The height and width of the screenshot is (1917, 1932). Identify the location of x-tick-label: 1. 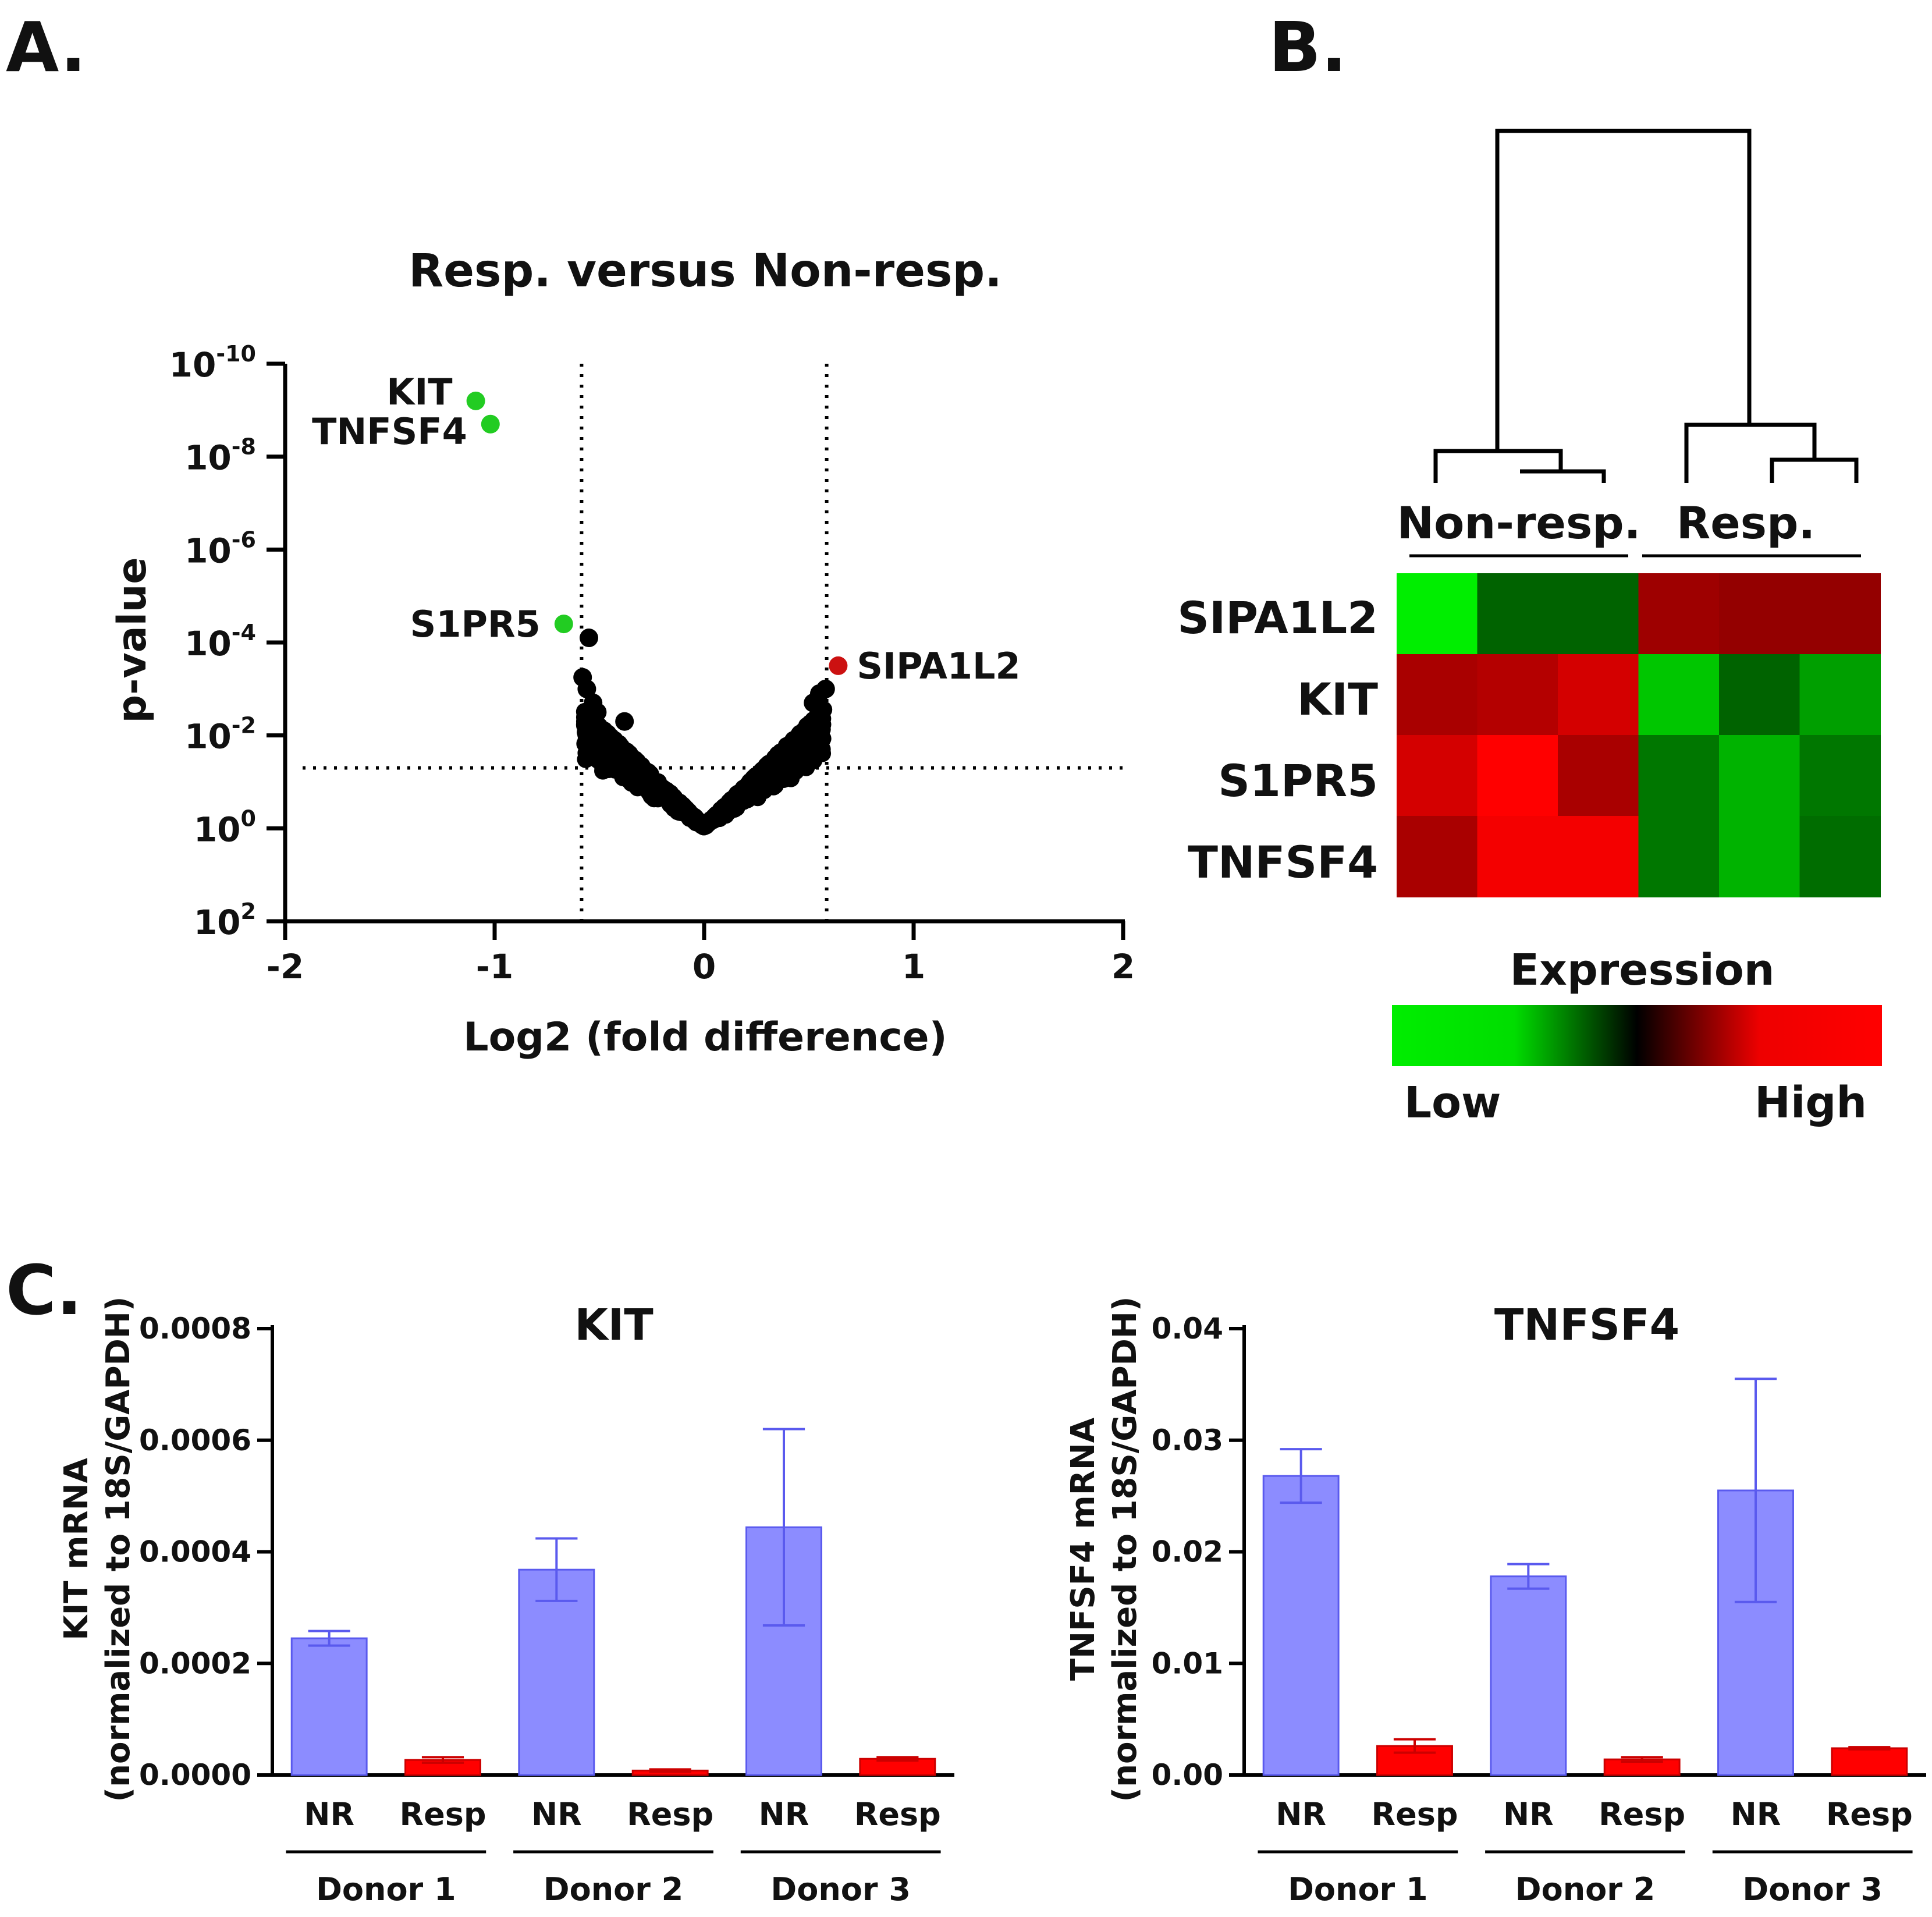
(913, 966).